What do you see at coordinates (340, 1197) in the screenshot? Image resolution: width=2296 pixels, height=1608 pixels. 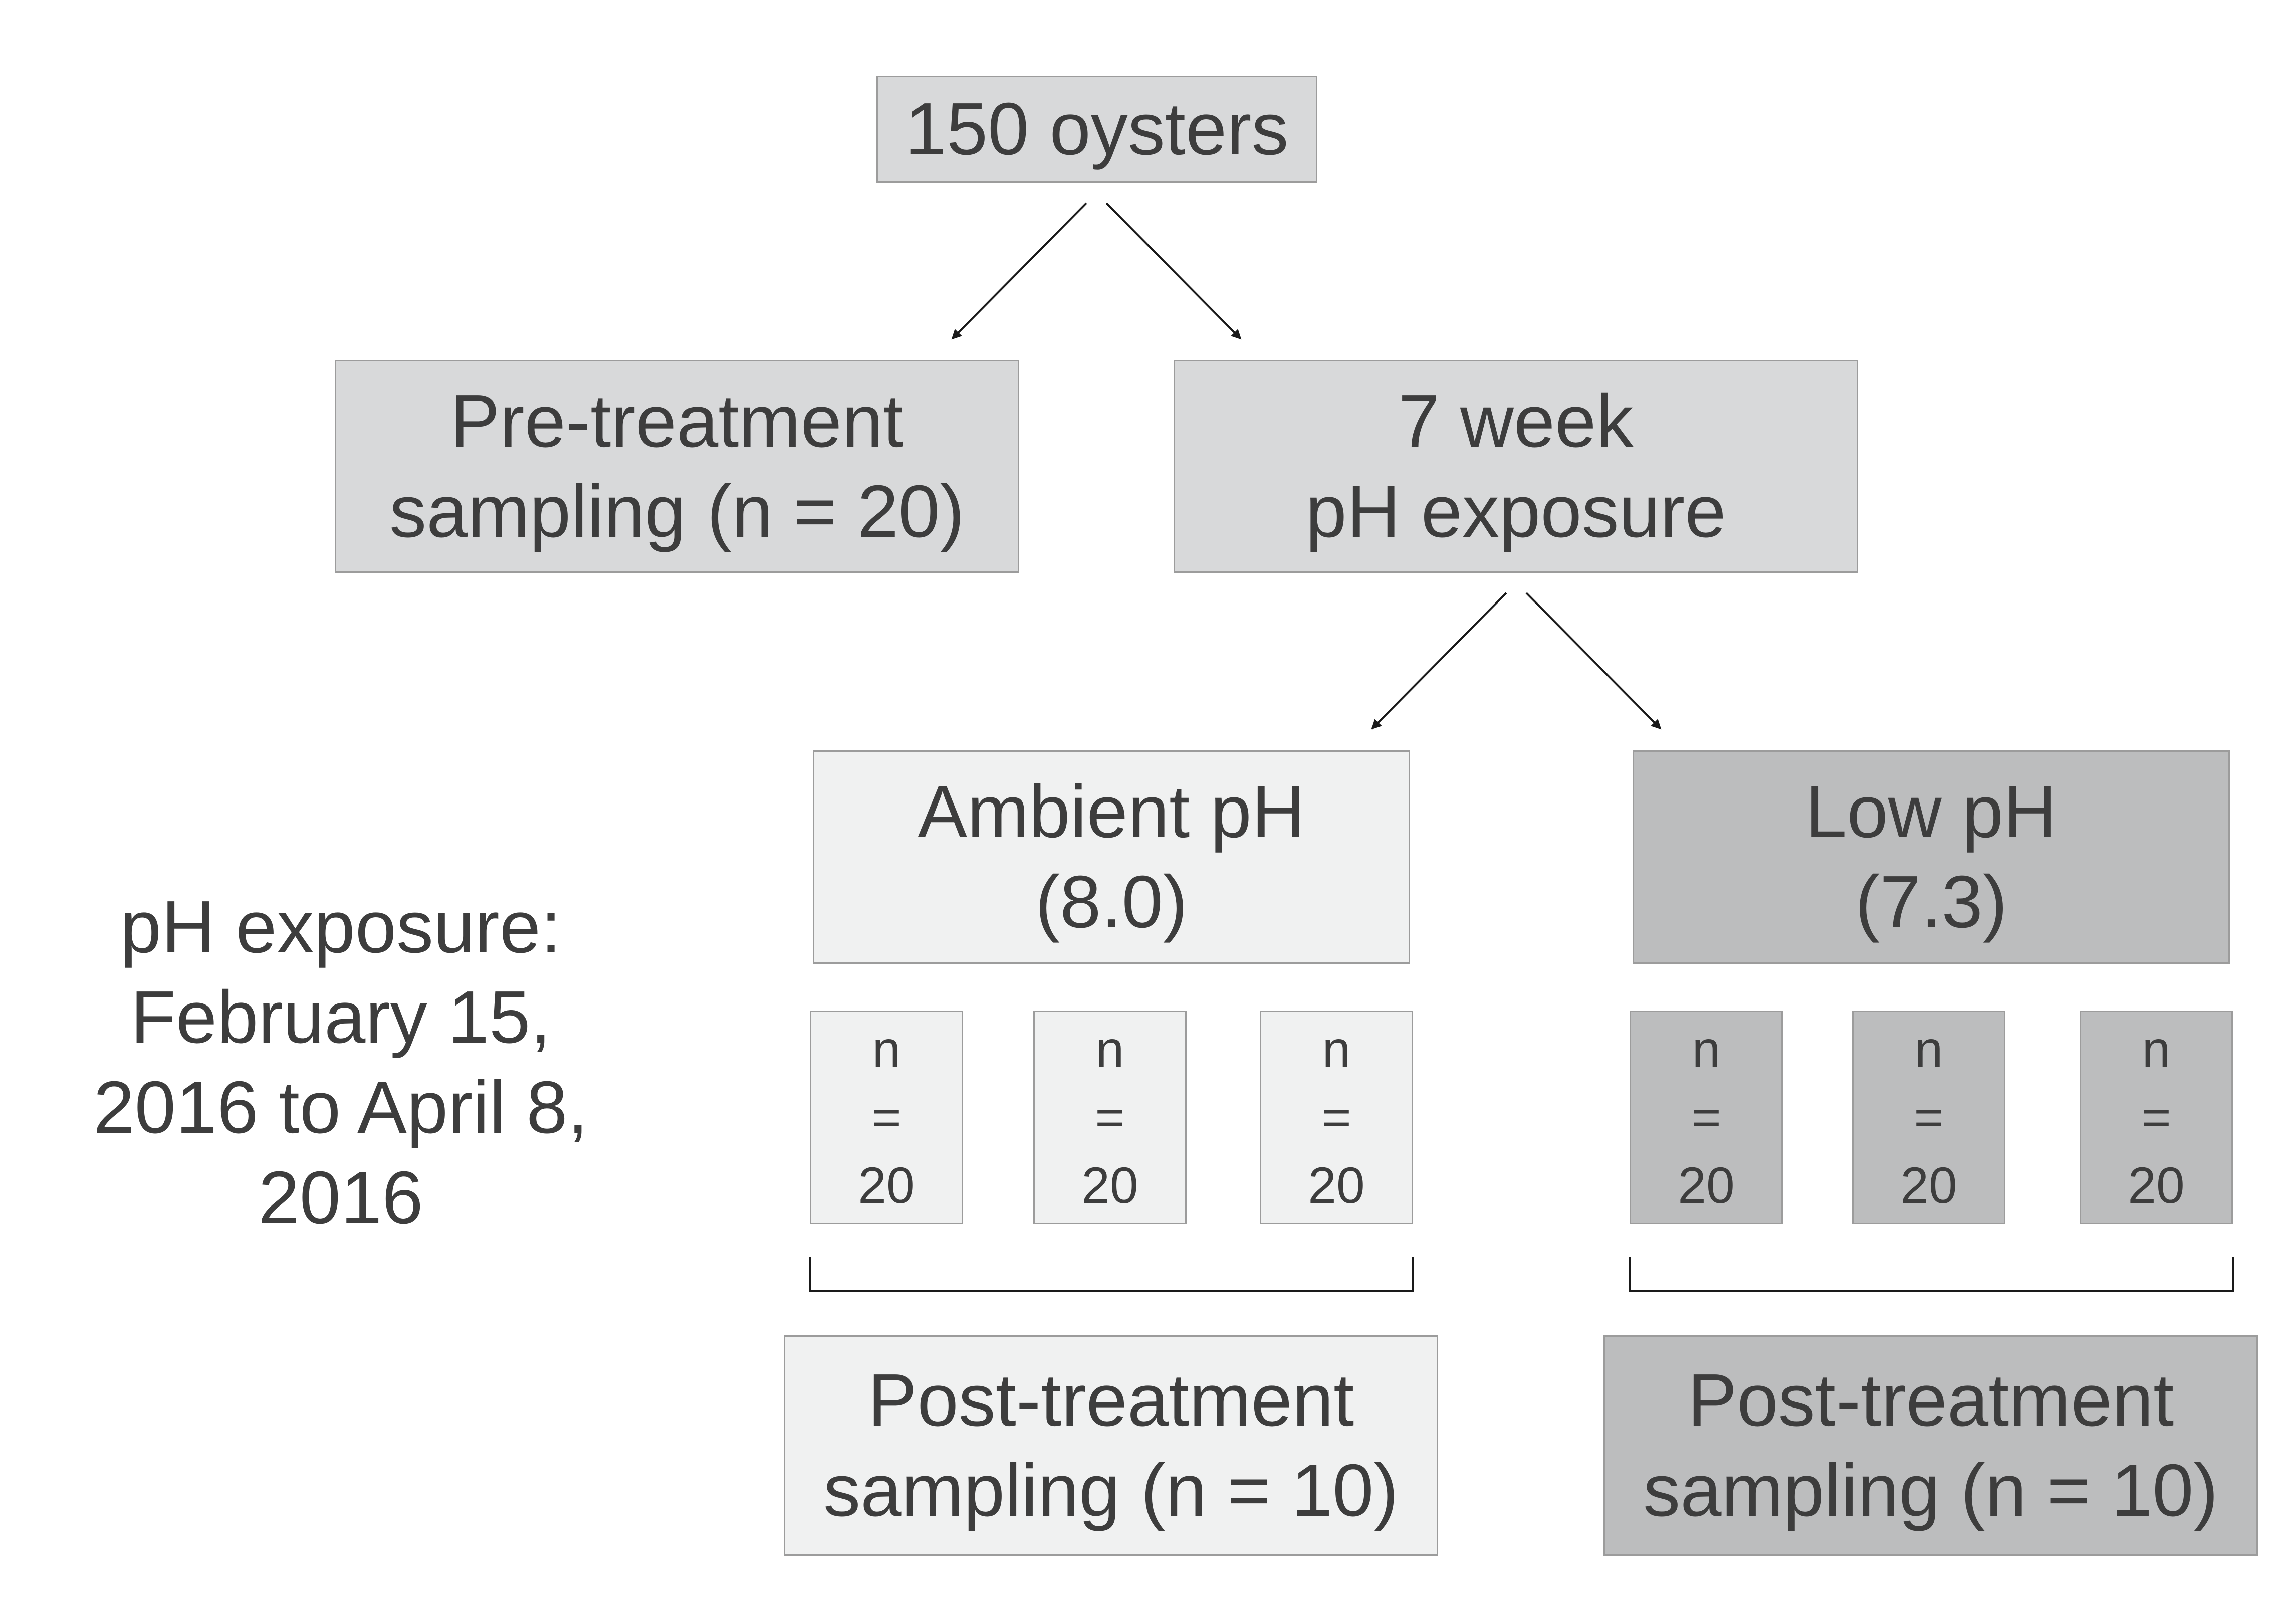 I see `exposure-dates-line4: 2016` at bounding box center [340, 1197].